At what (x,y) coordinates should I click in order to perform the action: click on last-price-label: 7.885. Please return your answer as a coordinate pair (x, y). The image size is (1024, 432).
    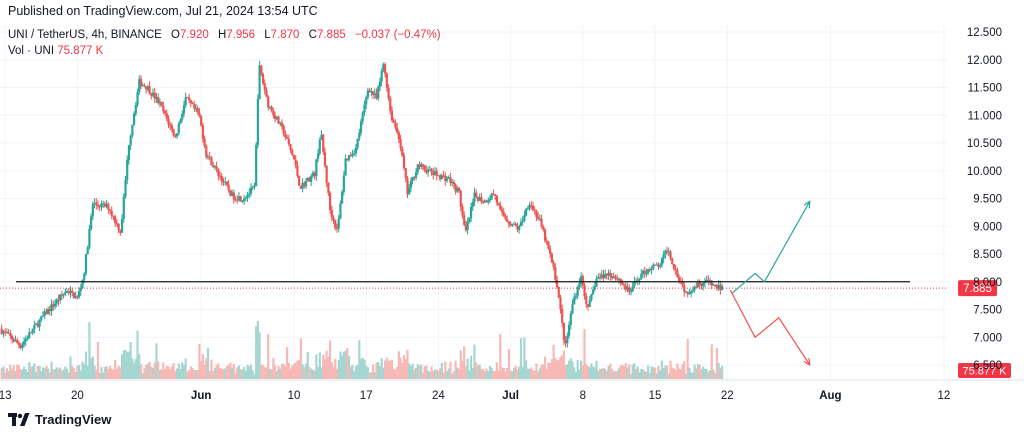
    Looking at the image, I should click on (977, 289).